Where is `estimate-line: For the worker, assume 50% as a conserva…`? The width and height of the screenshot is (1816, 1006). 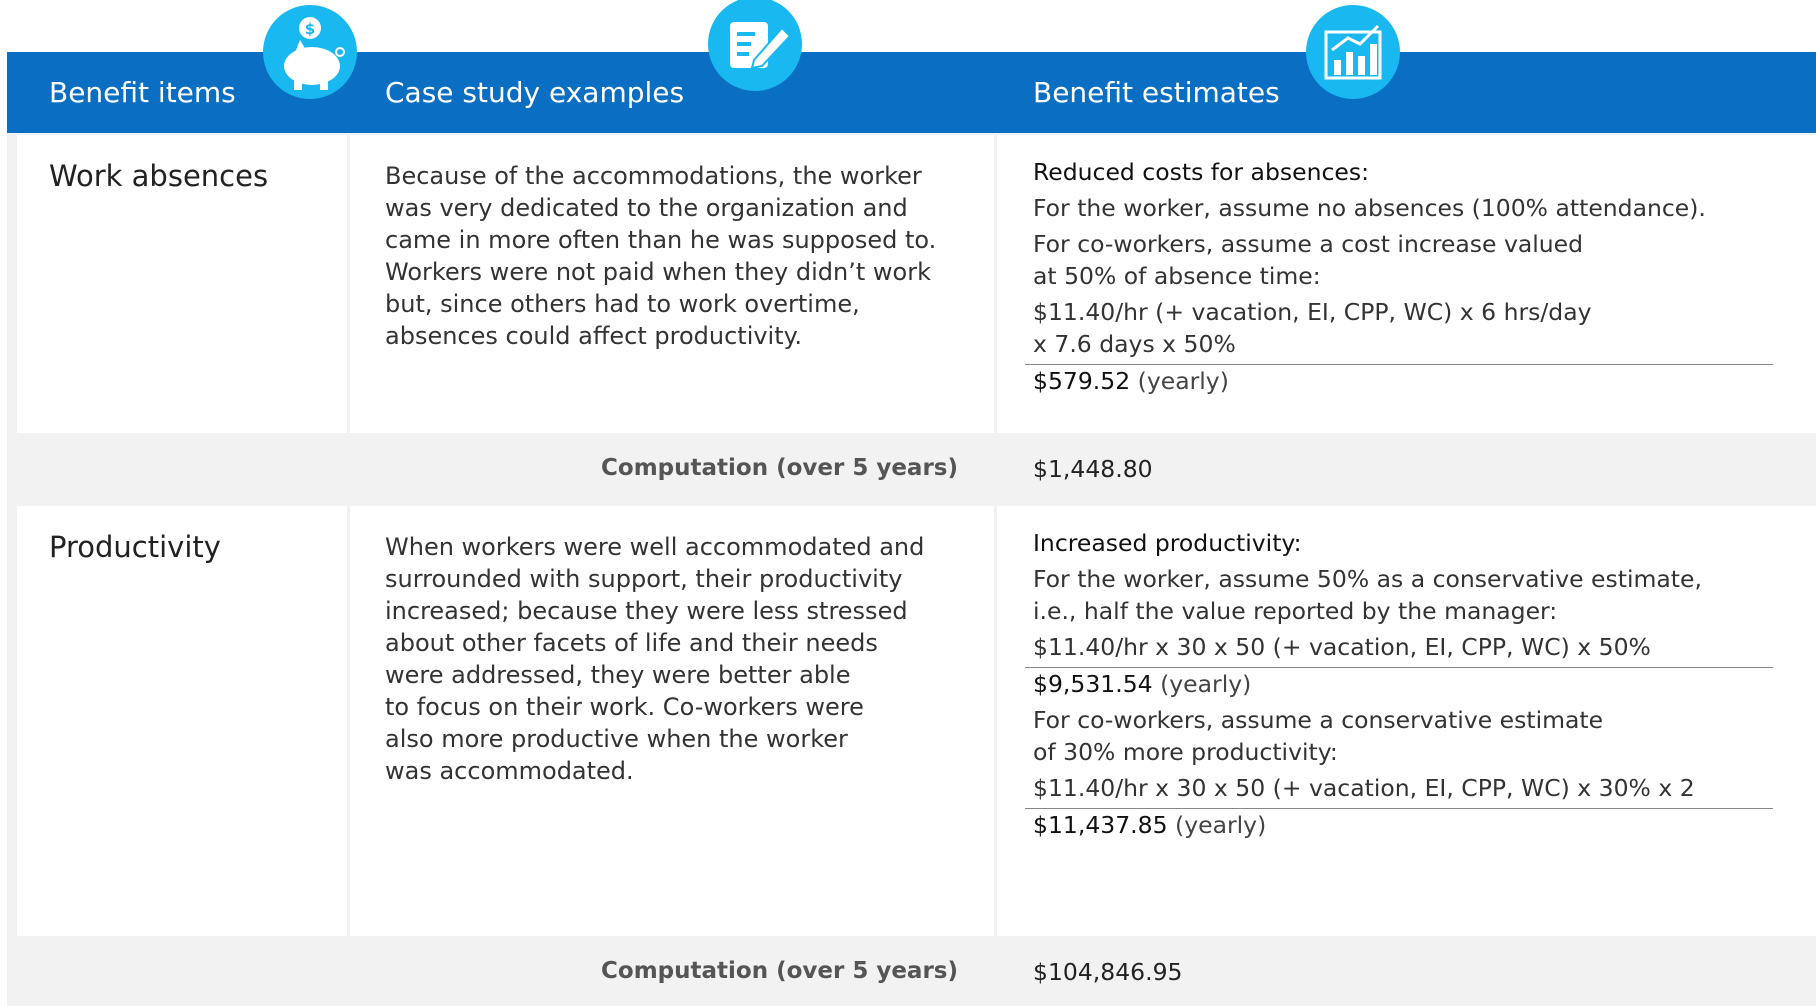 estimate-line: For the worker, assume 50% as a conserva… is located at coordinates (1367, 579).